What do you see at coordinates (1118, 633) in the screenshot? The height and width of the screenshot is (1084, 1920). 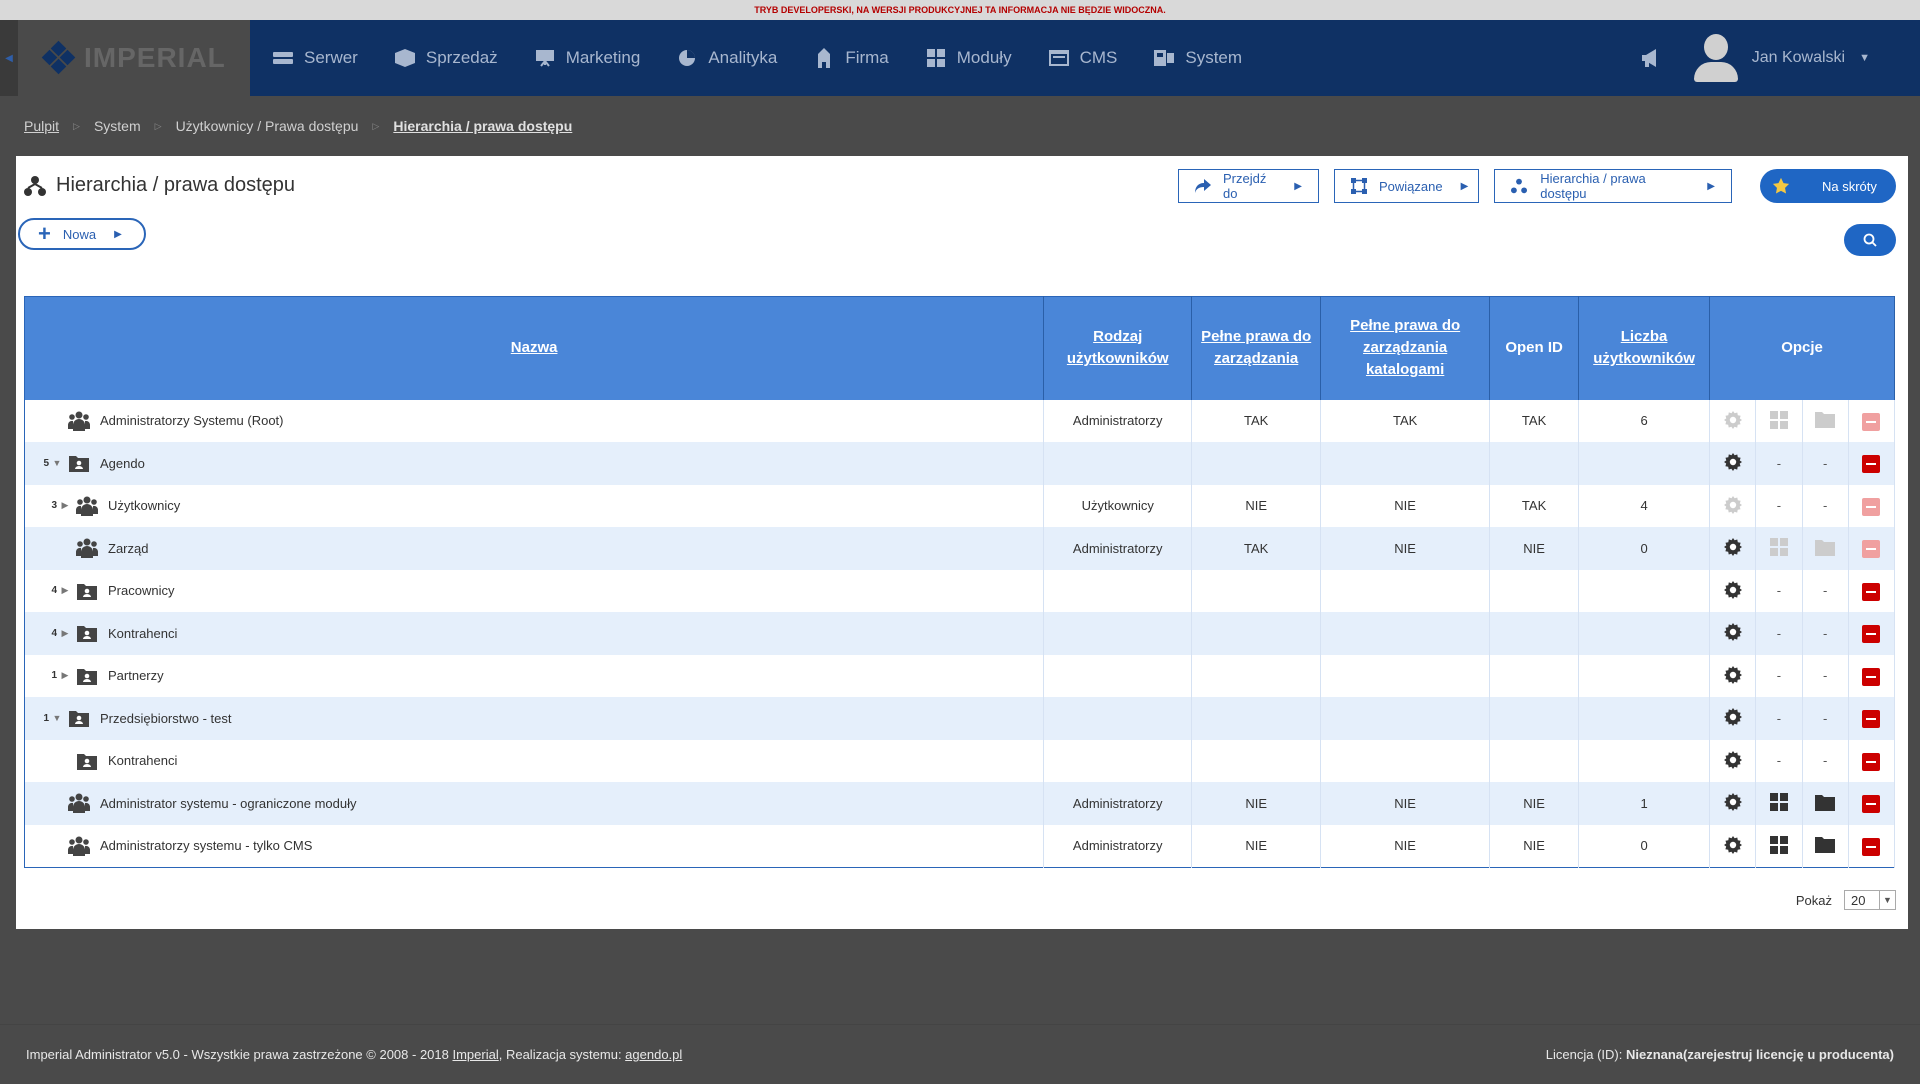 I see `user-type-cell` at bounding box center [1118, 633].